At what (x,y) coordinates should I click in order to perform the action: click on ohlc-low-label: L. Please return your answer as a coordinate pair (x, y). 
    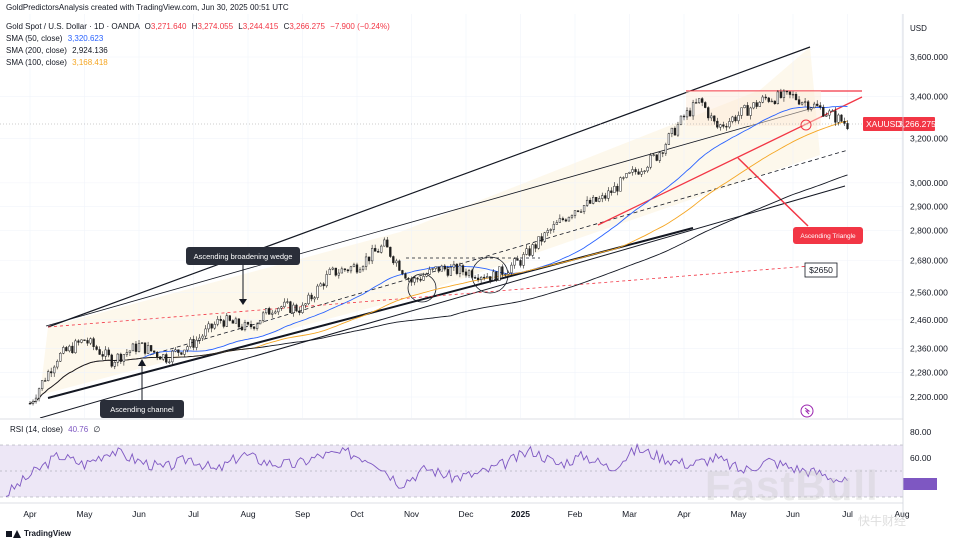
    Looking at the image, I should click on (240, 26).